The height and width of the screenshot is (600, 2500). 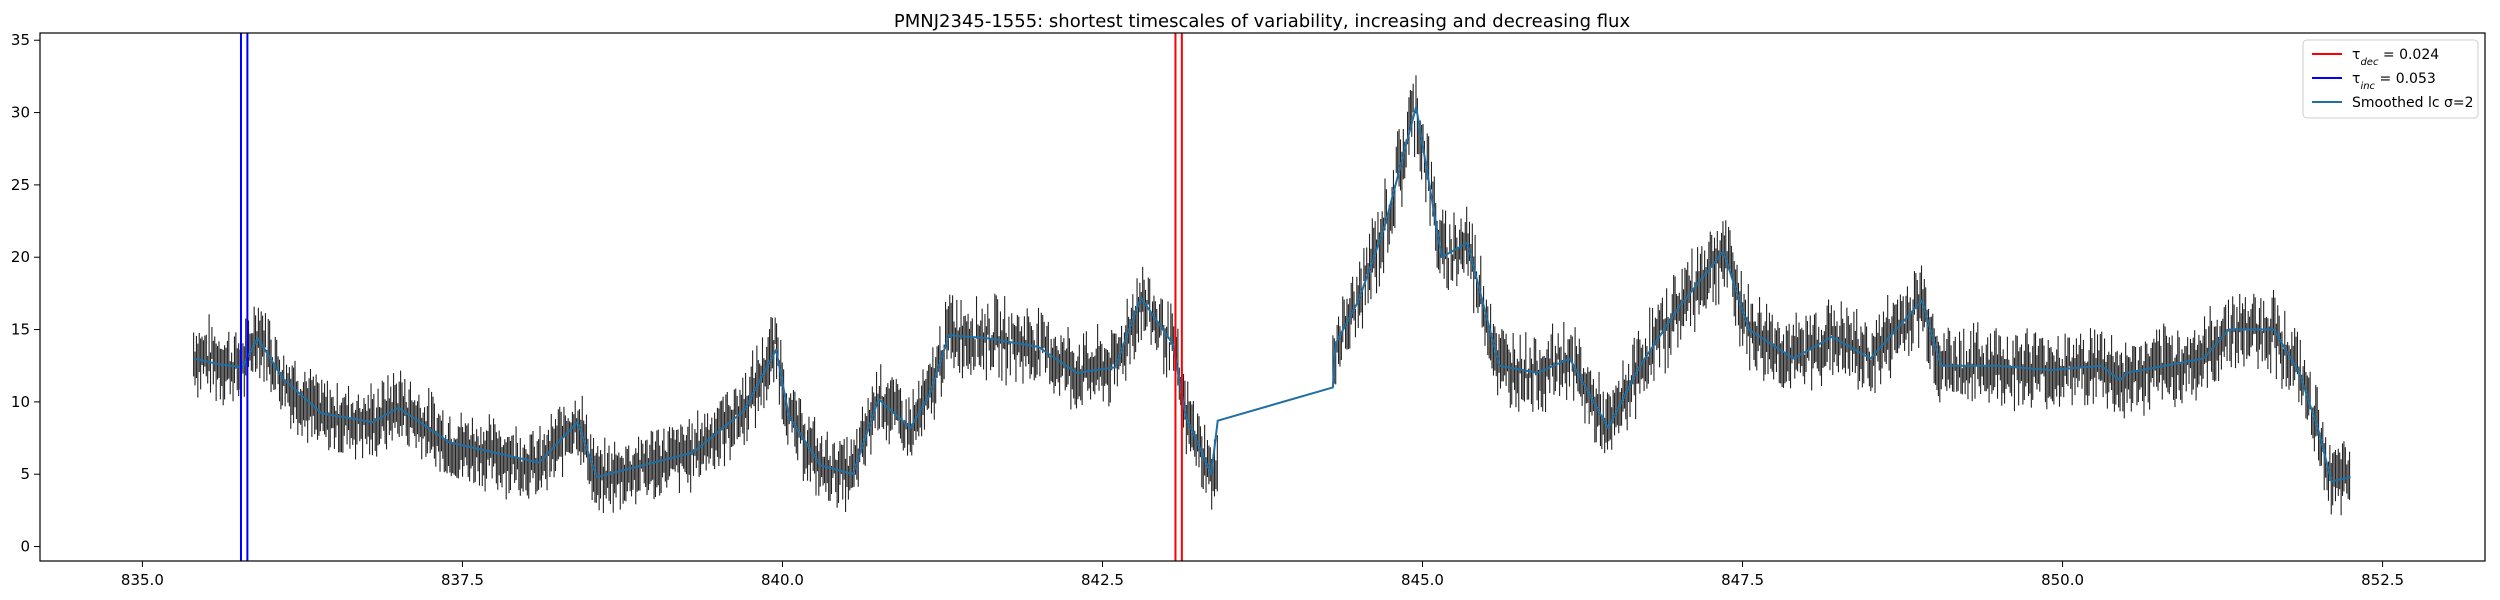 I want to click on legend-box, so click(x=2390, y=79).